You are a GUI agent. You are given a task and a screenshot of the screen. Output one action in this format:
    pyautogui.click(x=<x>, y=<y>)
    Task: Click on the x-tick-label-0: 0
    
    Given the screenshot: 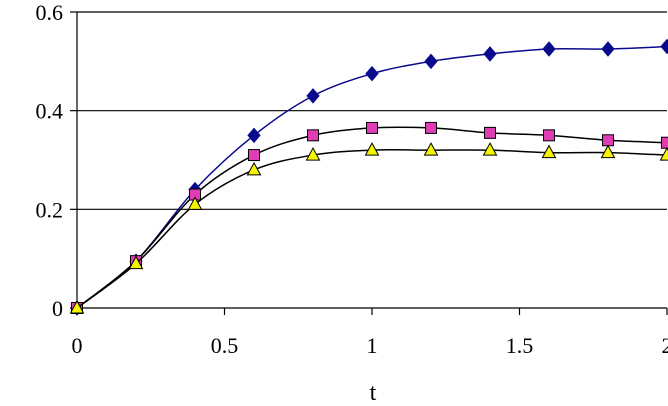 What is the action you would take?
    pyautogui.click(x=77, y=345)
    